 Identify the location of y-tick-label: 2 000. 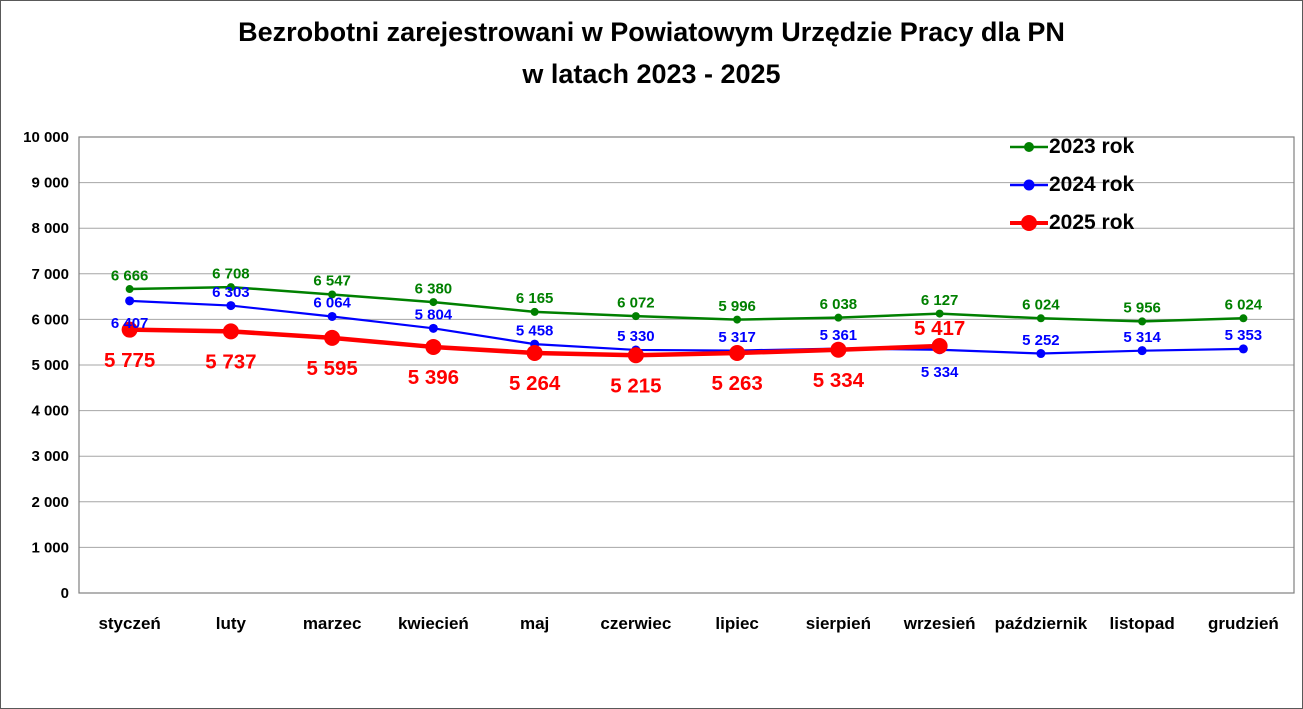
(50, 502).